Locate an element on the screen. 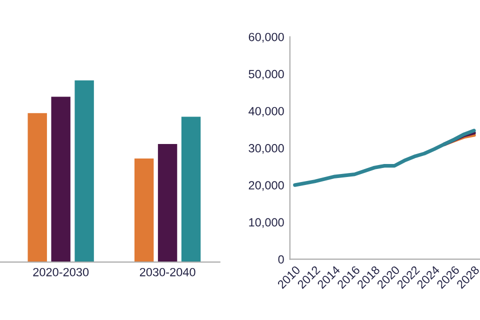 This screenshot has width=480, height=320. y-tick-label: 0 is located at coordinates (281, 259).